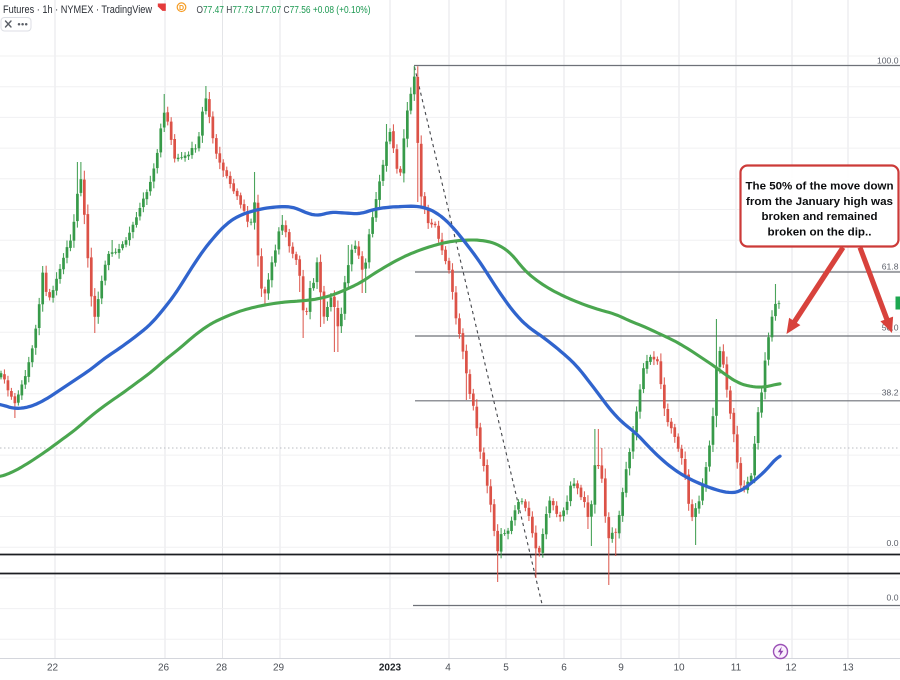 The height and width of the screenshot is (680, 900). I want to click on svg-text: 61.8, so click(890, 267).